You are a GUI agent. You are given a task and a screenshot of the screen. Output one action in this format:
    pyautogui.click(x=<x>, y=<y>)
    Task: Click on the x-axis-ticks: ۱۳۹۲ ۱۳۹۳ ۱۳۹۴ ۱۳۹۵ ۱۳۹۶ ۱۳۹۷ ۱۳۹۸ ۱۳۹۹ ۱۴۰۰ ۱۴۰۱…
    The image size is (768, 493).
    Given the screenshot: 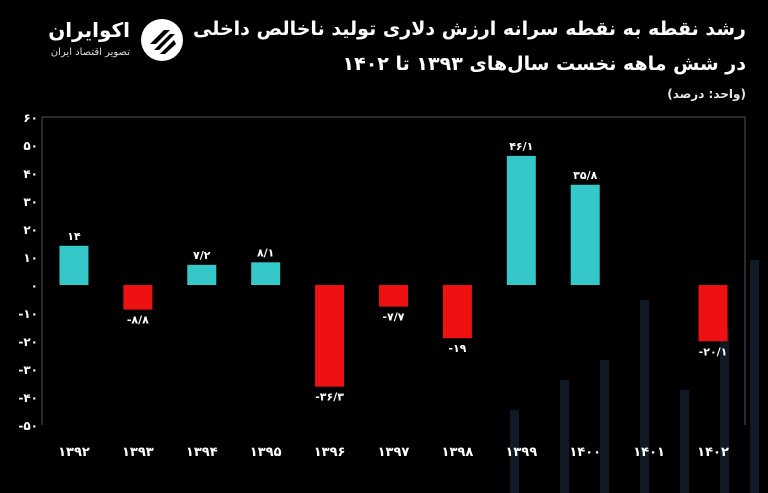 What is the action you would take?
    pyautogui.click(x=393, y=452)
    